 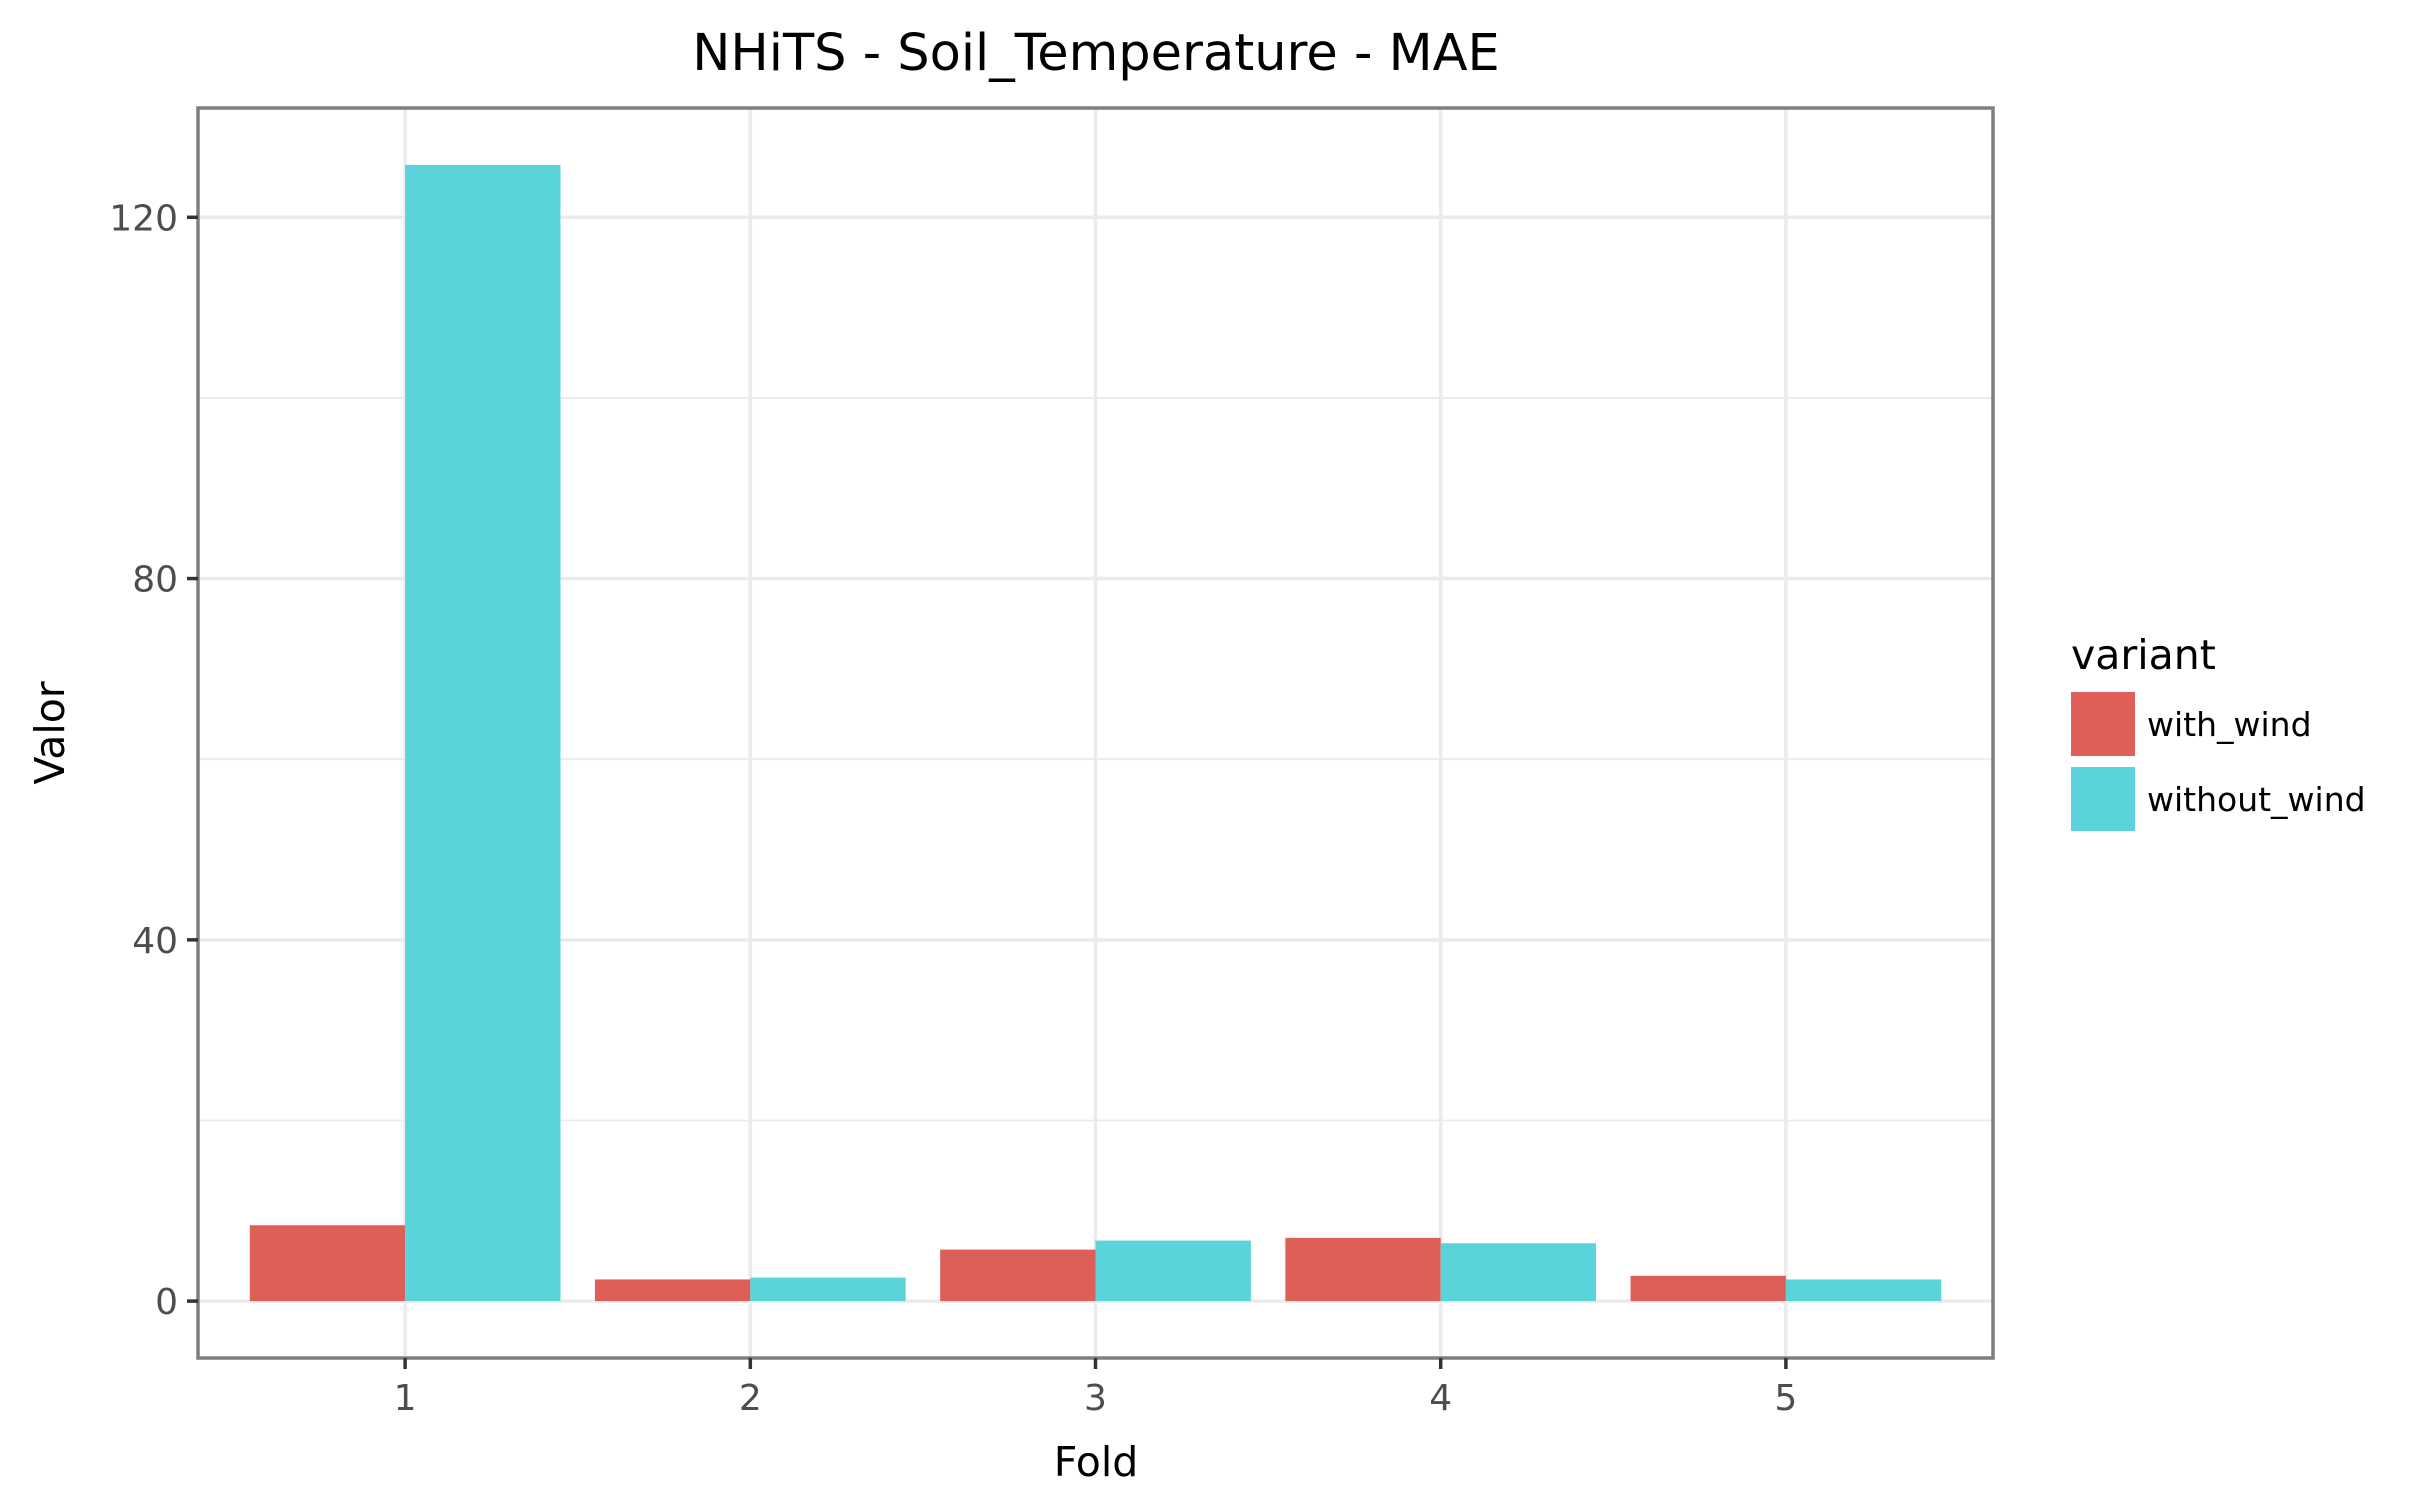 What do you see at coordinates (143, 218) in the screenshot?
I see `y-tick-label: 120` at bounding box center [143, 218].